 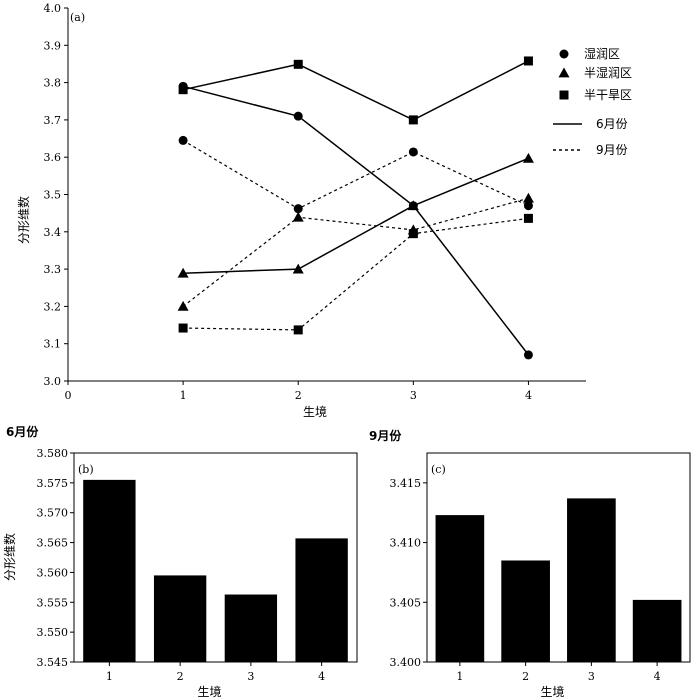 I want to click on y-tick-label: 3.400, so click(x=406, y=662).